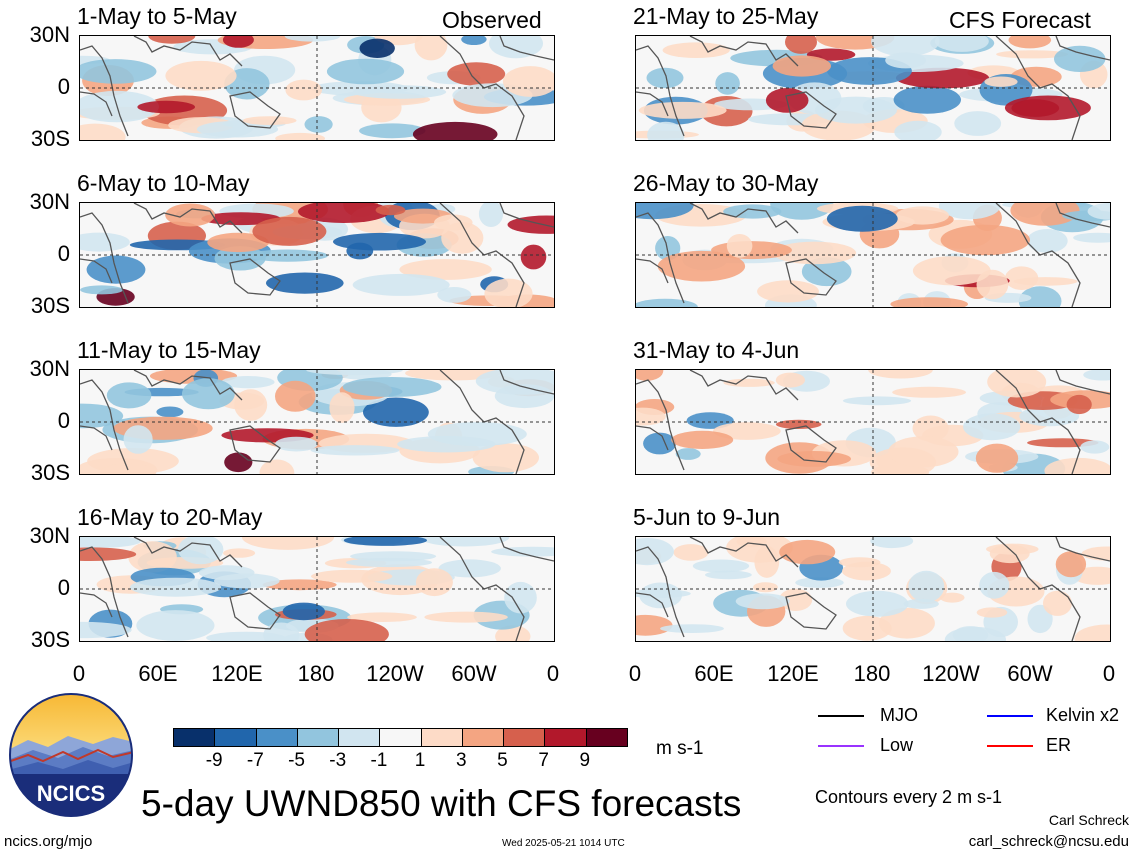 This screenshot has height=856, width=1135. I want to click on contour-note: Contours every 2 m s-1, so click(909, 797).